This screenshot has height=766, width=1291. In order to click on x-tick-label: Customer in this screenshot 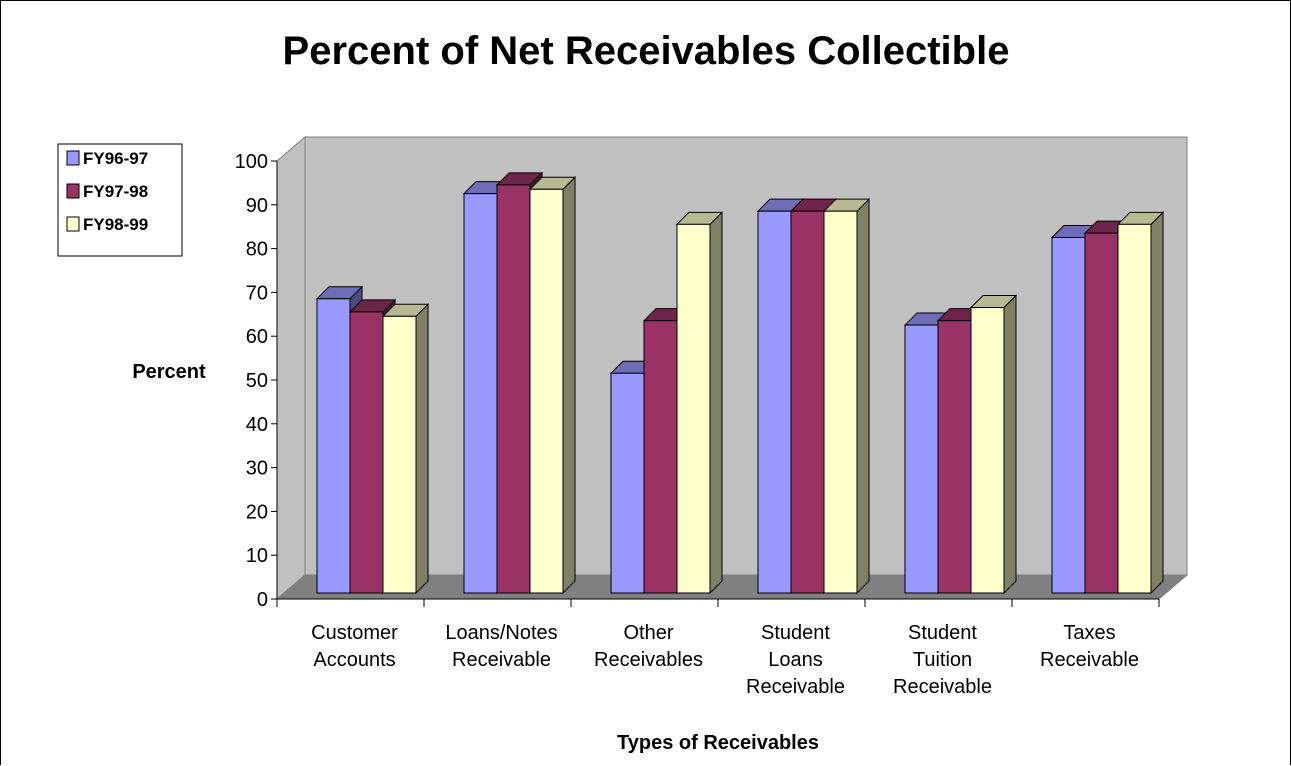, I will do `click(354, 633)`.